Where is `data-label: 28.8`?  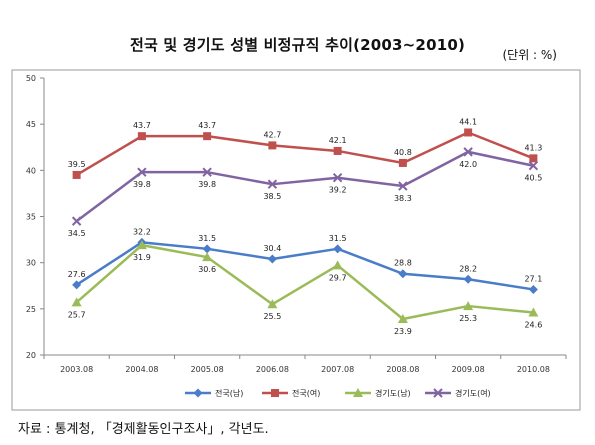 data-label: 28.8 is located at coordinates (403, 263).